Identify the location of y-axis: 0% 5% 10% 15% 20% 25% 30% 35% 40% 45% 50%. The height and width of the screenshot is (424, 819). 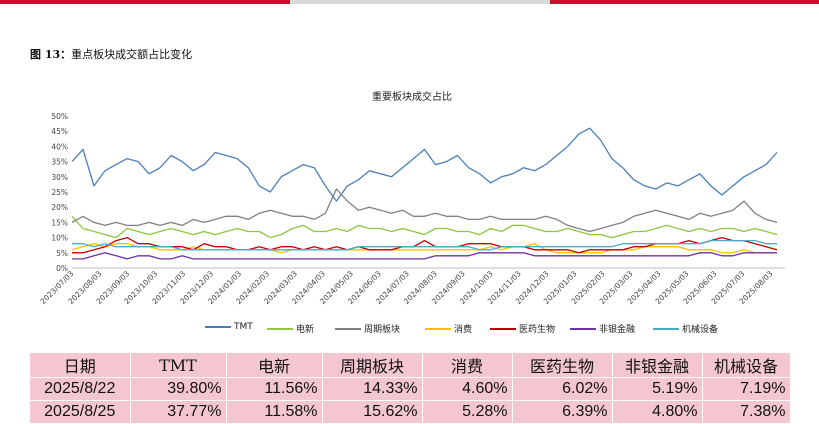
(59, 192).